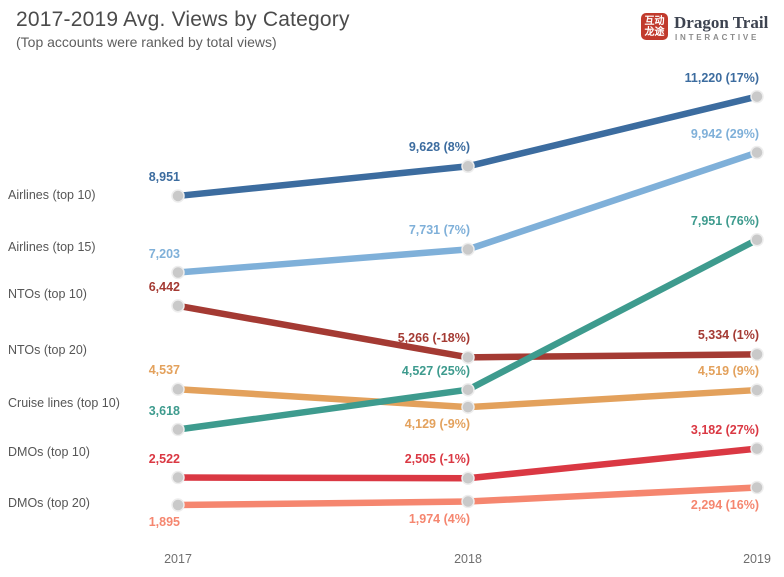 This screenshot has height=577, width=784. What do you see at coordinates (183, 19) in the screenshot?
I see `chart-title: 2017-2019 Avg. Views by Category` at bounding box center [183, 19].